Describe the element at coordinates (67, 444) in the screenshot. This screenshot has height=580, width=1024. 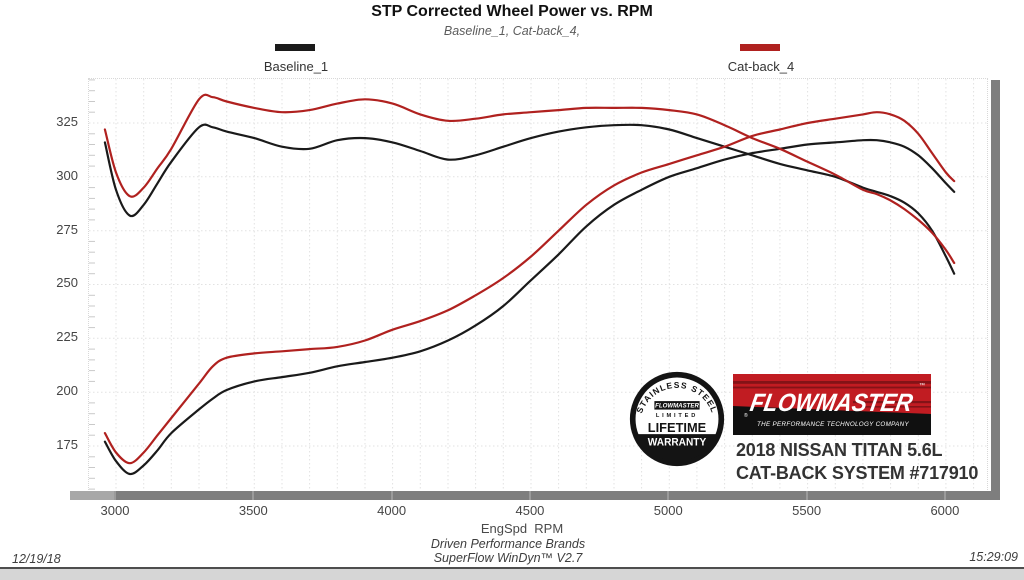
I see `y-tick-label: 175` at that location.